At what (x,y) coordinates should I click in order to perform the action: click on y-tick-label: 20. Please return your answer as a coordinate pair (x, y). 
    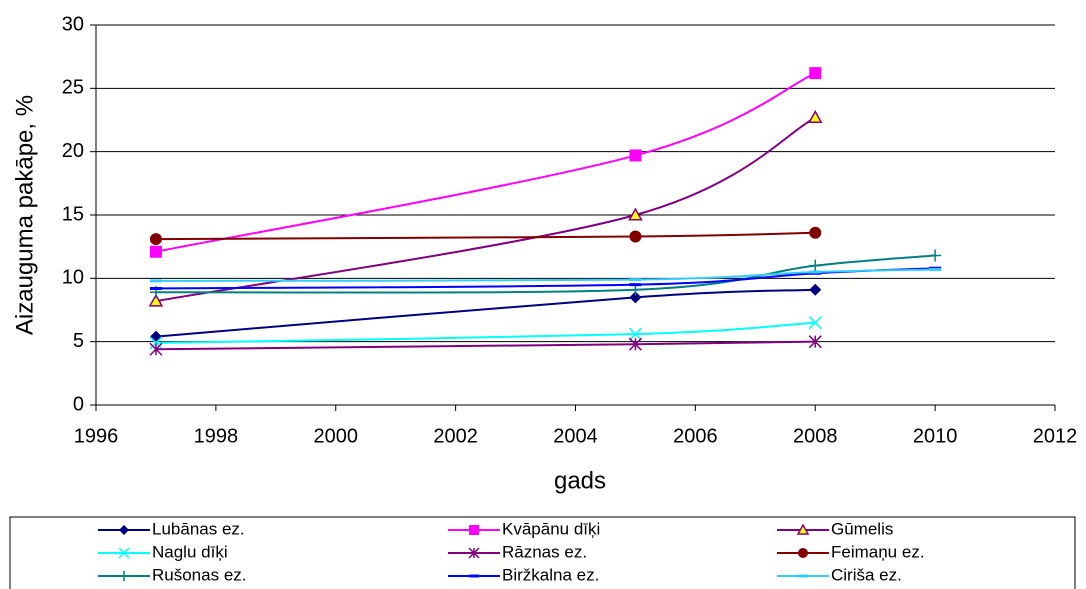
    Looking at the image, I should click on (73, 151).